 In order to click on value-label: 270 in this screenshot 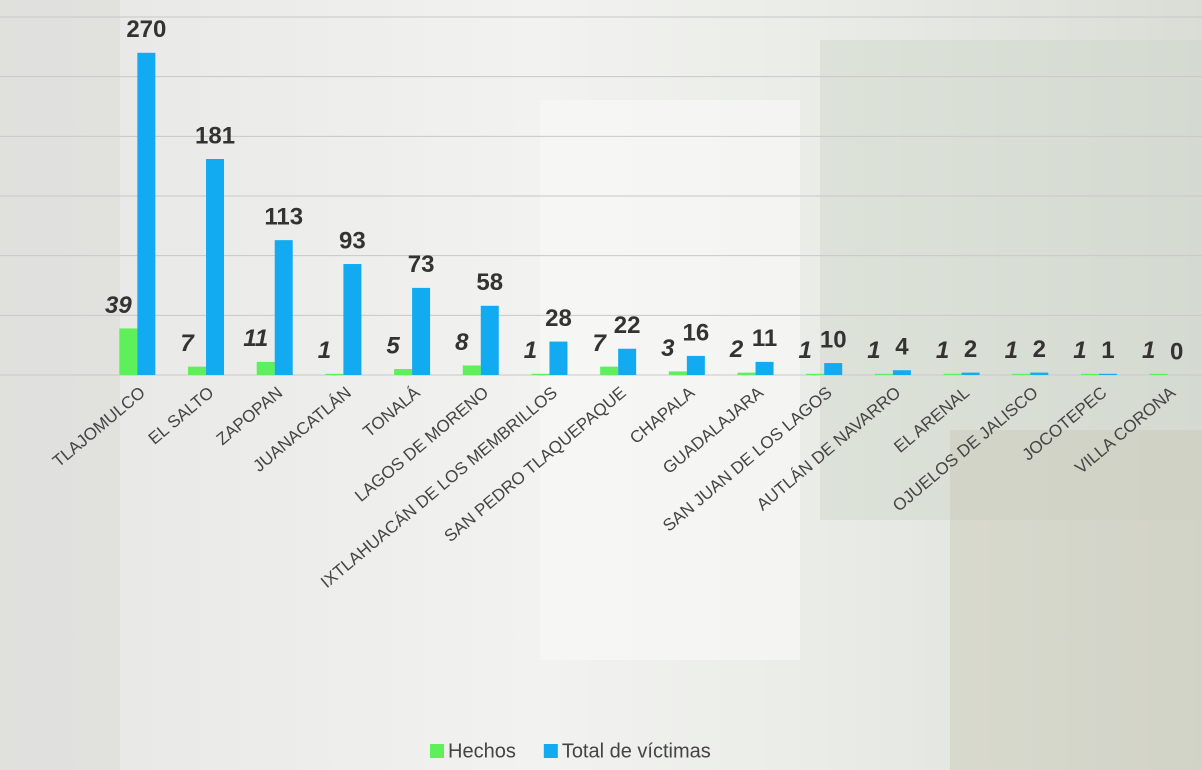, I will do `click(146, 29)`.